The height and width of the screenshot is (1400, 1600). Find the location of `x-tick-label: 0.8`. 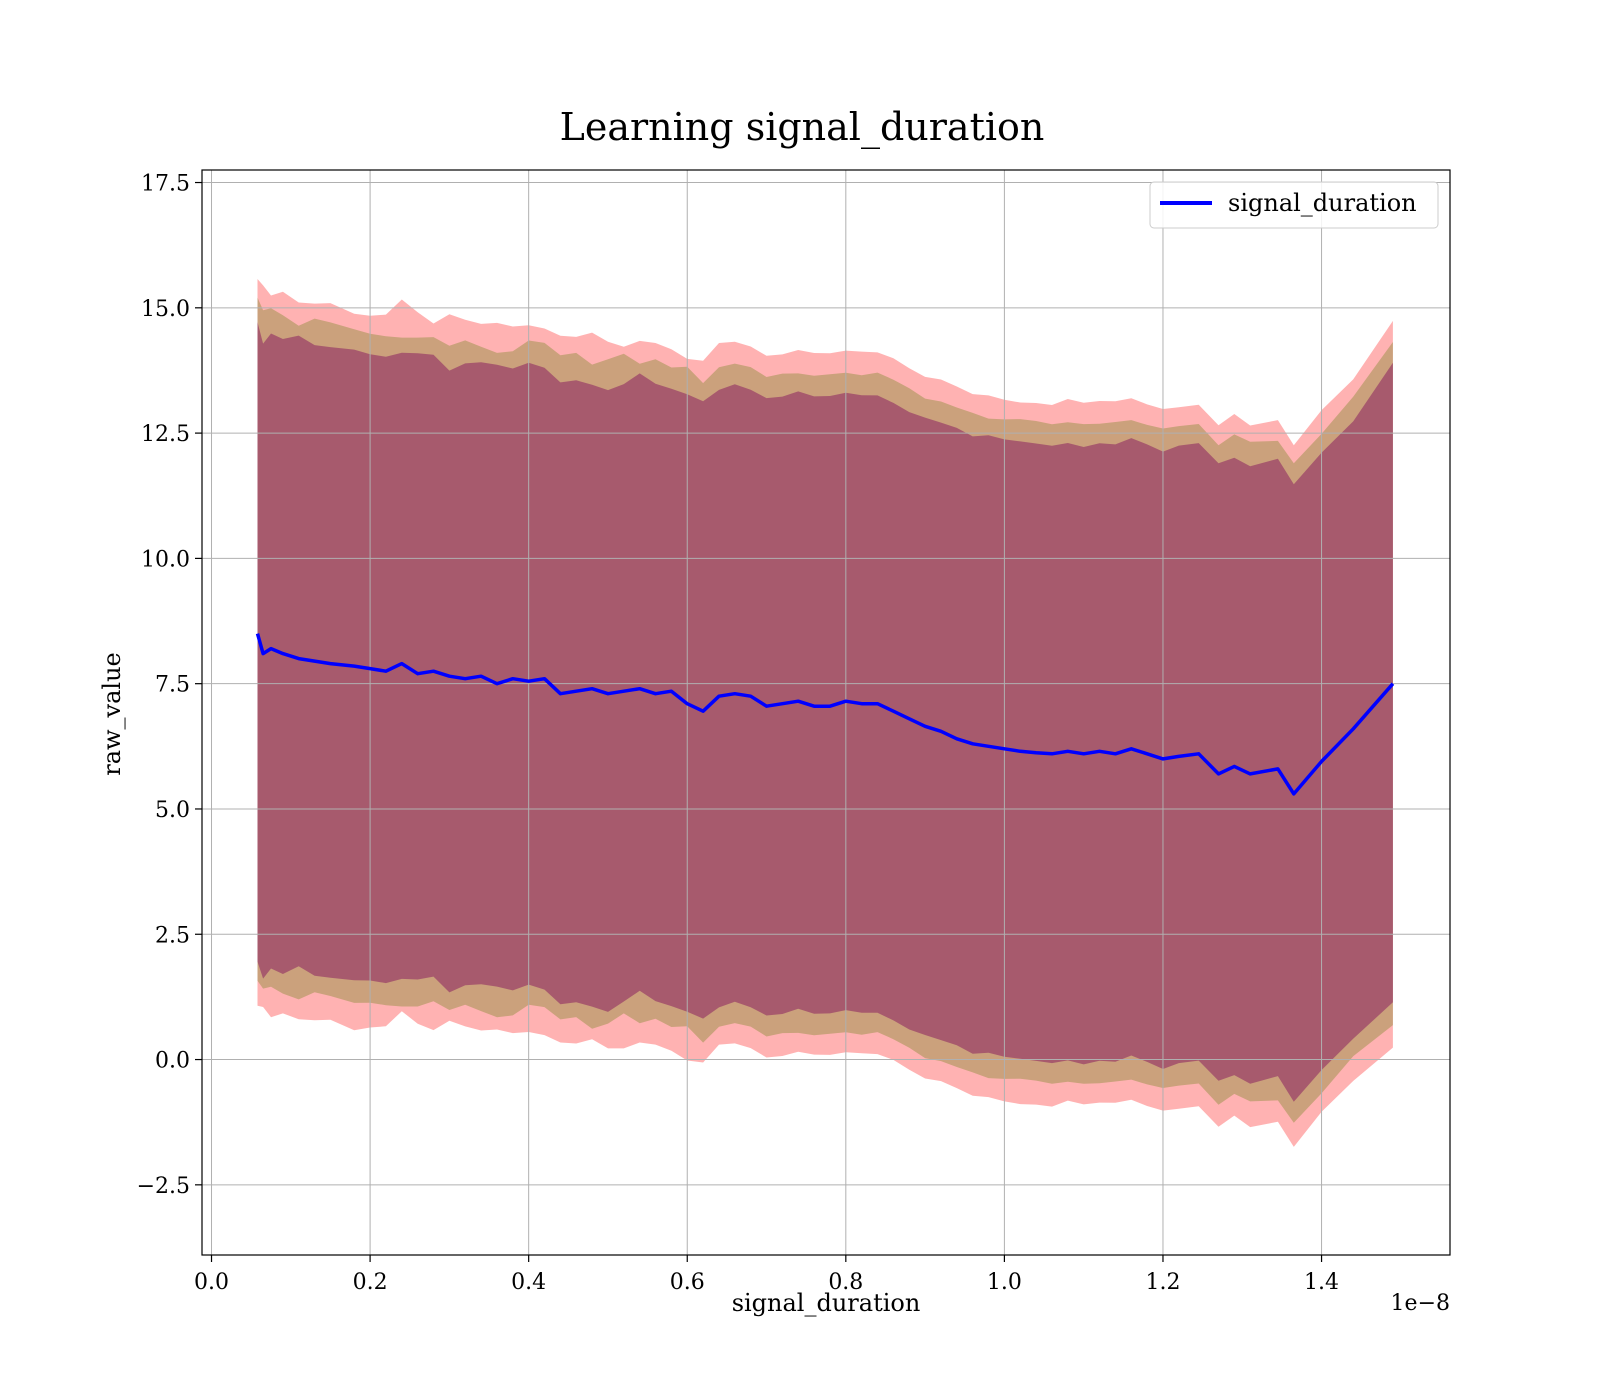

x-tick-label: 0.8 is located at coordinates (845, 1282).